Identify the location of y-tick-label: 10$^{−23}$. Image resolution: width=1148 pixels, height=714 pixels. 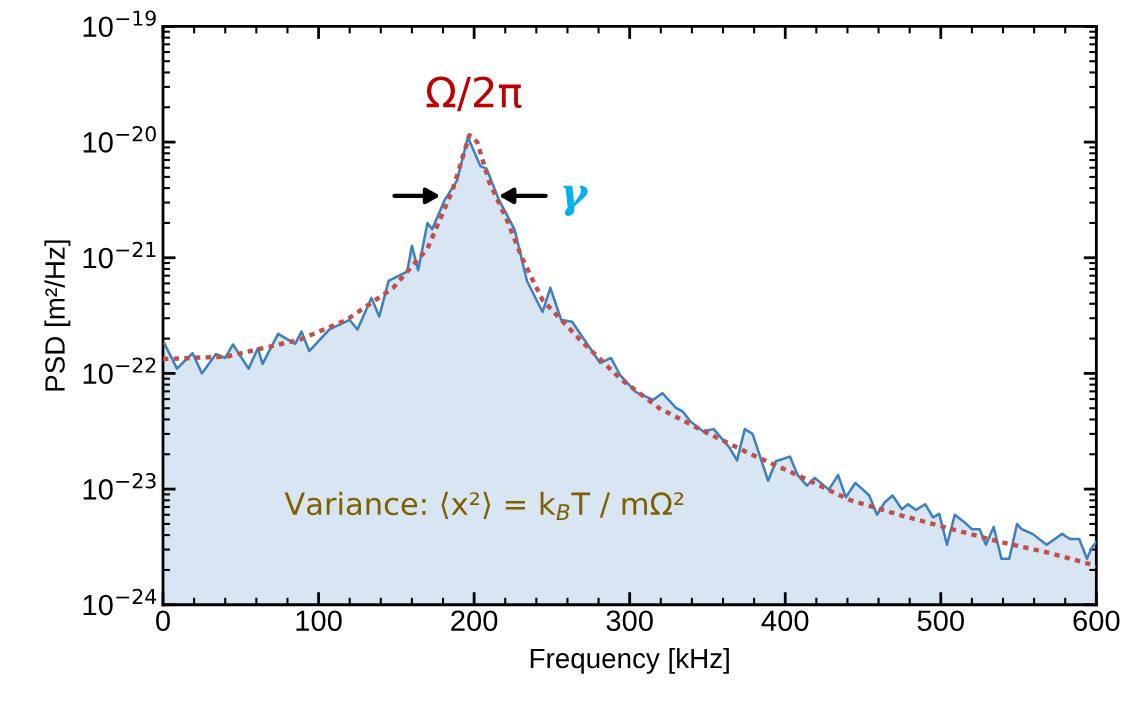
(119, 486).